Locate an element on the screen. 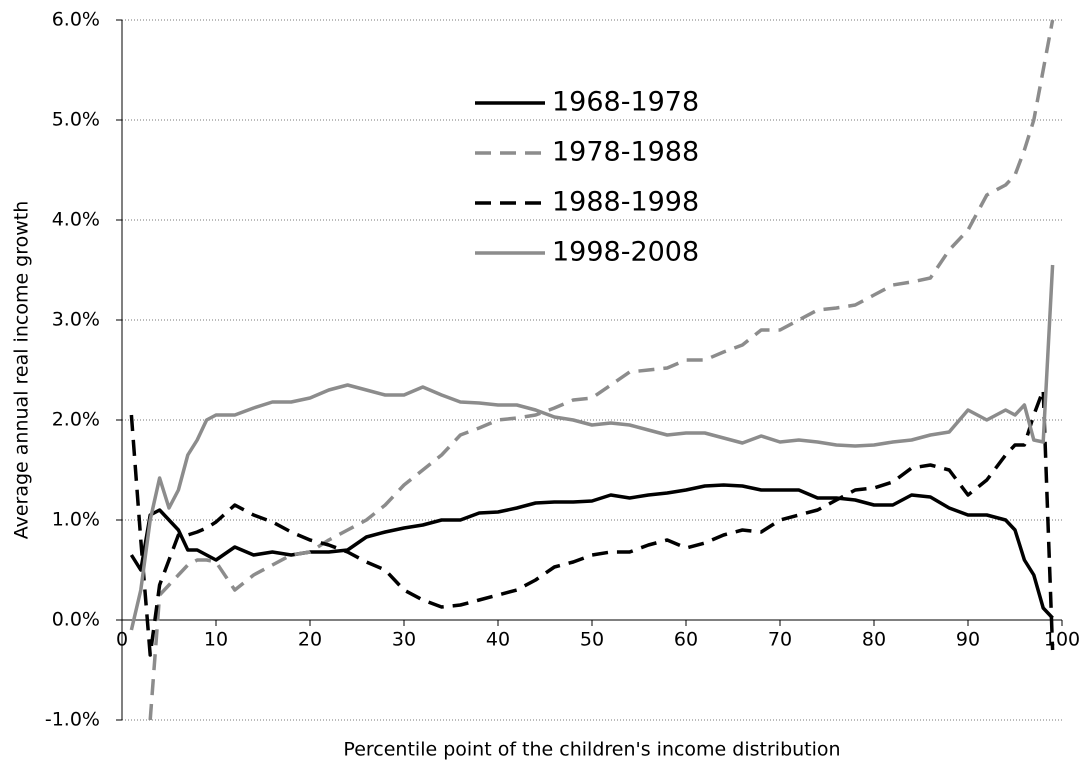 This screenshot has width=1088, height=767. y-tick-label: -1.0% is located at coordinates (72, 720).